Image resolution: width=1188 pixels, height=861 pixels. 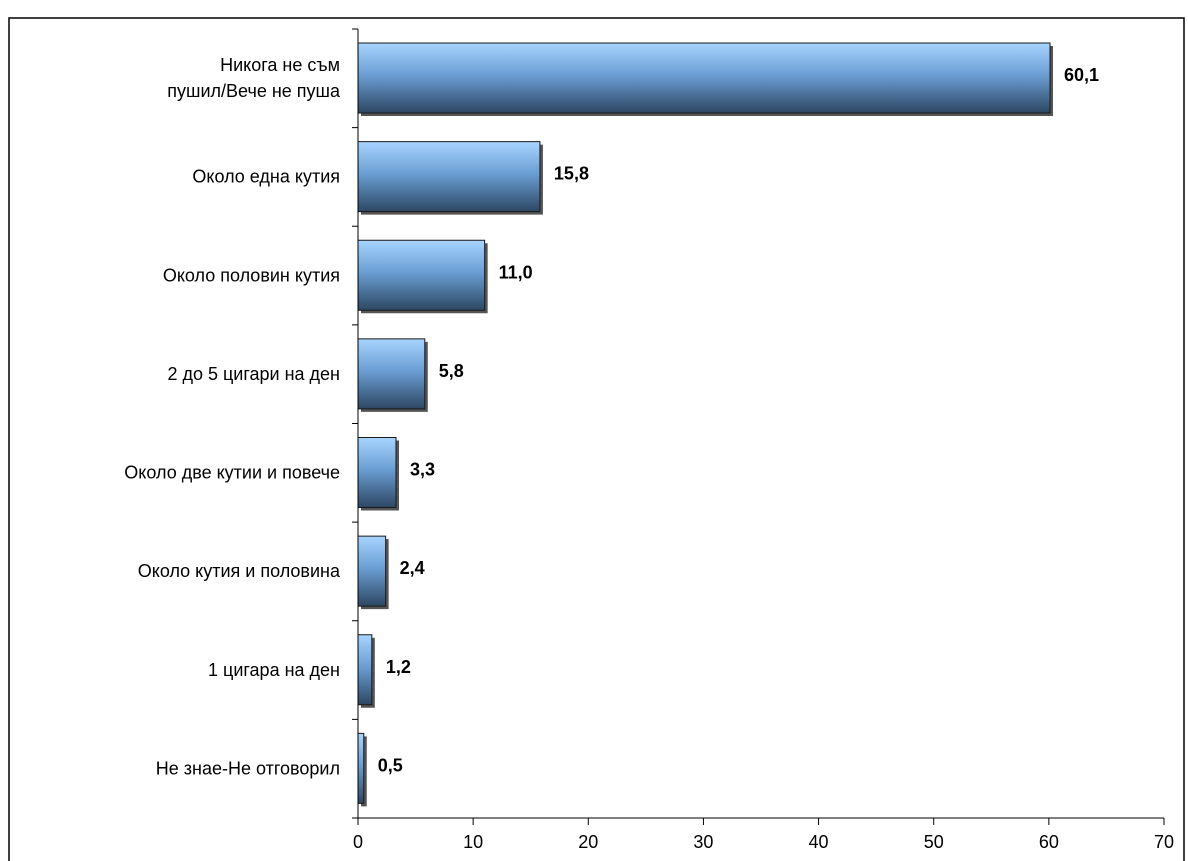 I want to click on x-tick-label: 30, so click(x=703, y=842).